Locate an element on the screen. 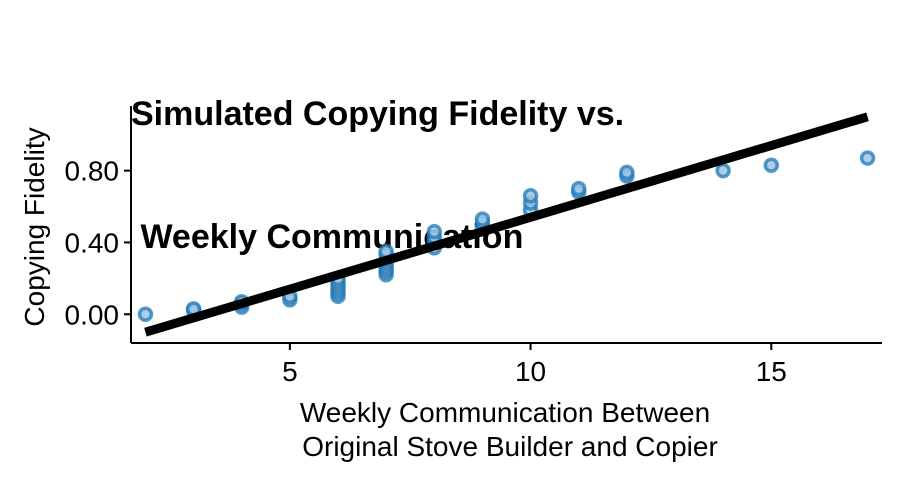 The height and width of the screenshot is (480, 900). x-axis-title-line-2: Original Stove Builder and Copier is located at coordinates (510, 446).